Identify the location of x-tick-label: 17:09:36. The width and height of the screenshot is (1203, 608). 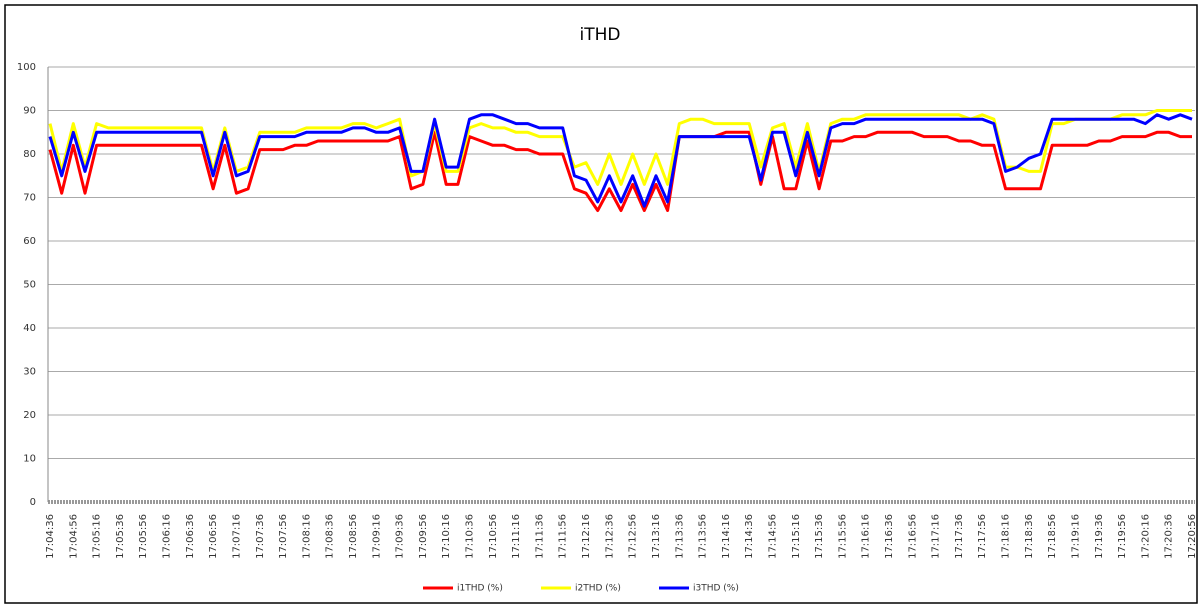
(400, 536).